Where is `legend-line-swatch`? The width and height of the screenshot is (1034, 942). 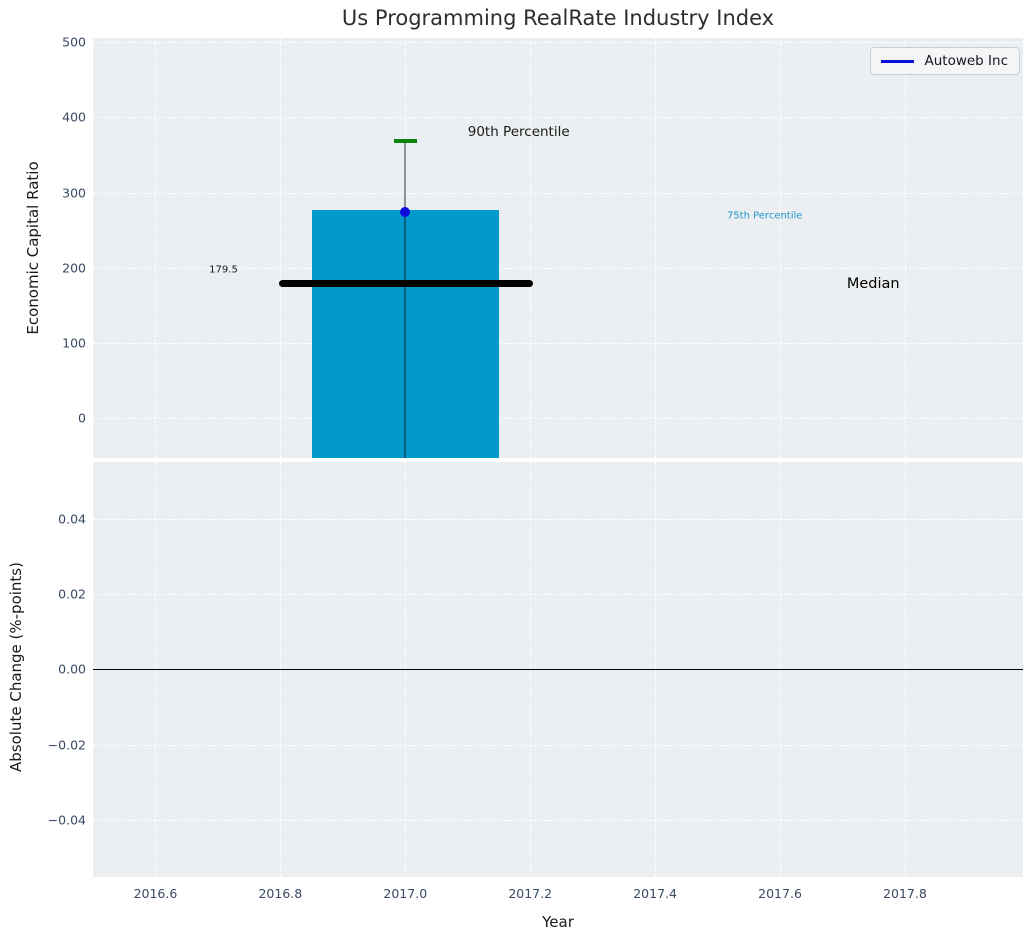
legend-line-swatch is located at coordinates (898, 61).